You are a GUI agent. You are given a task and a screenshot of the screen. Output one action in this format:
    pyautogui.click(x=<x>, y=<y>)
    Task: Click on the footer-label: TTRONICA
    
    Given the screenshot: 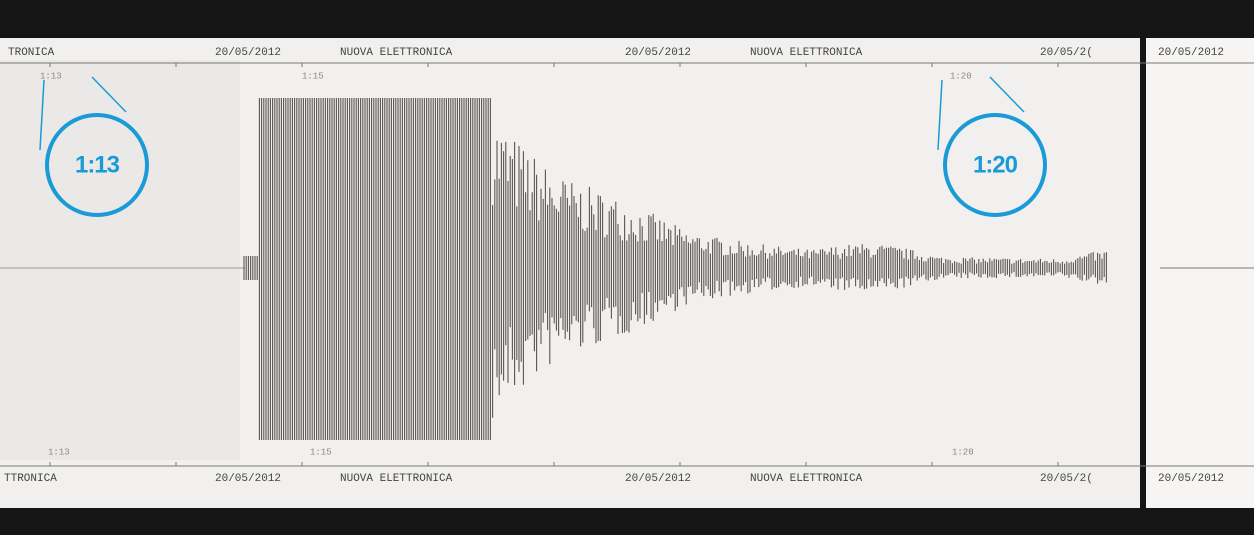 What is the action you would take?
    pyautogui.click(x=30, y=479)
    